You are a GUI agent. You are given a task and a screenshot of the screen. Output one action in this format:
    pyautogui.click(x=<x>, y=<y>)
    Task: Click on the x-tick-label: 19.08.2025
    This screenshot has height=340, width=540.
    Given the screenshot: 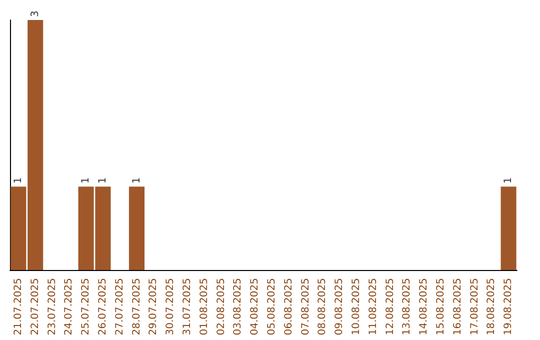 What is the action you would take?
    pyautogui.click(x=508, y=307)
    